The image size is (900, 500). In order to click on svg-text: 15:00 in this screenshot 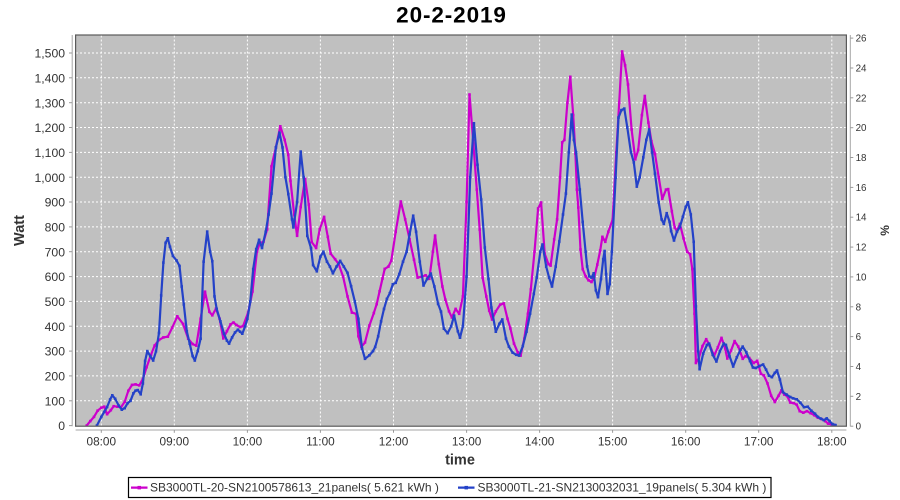, I will do `click(613, 442)`.